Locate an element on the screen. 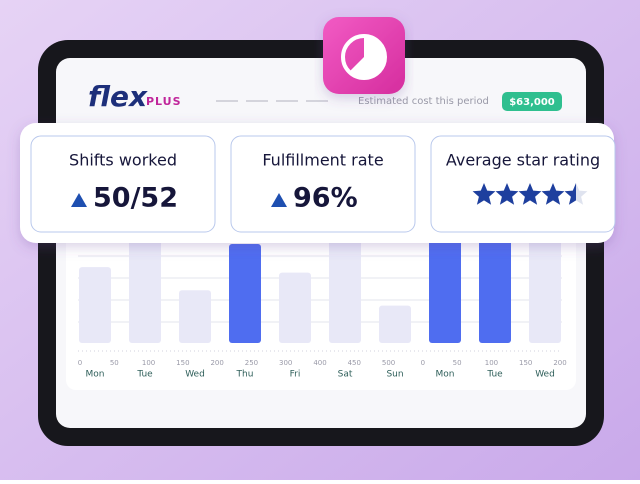  logo-suffix: PLUS is located at coordinates (164, 101).